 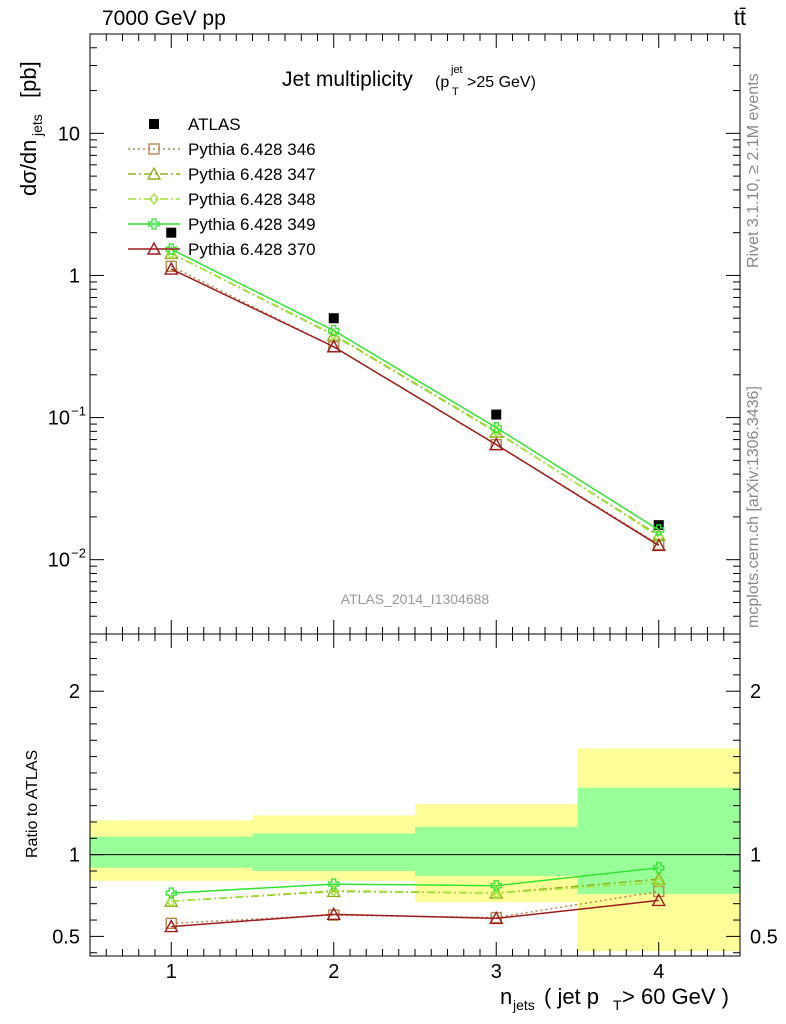 I want to click on chart-title: Jet multiplicity, so click(x=347, y=79).